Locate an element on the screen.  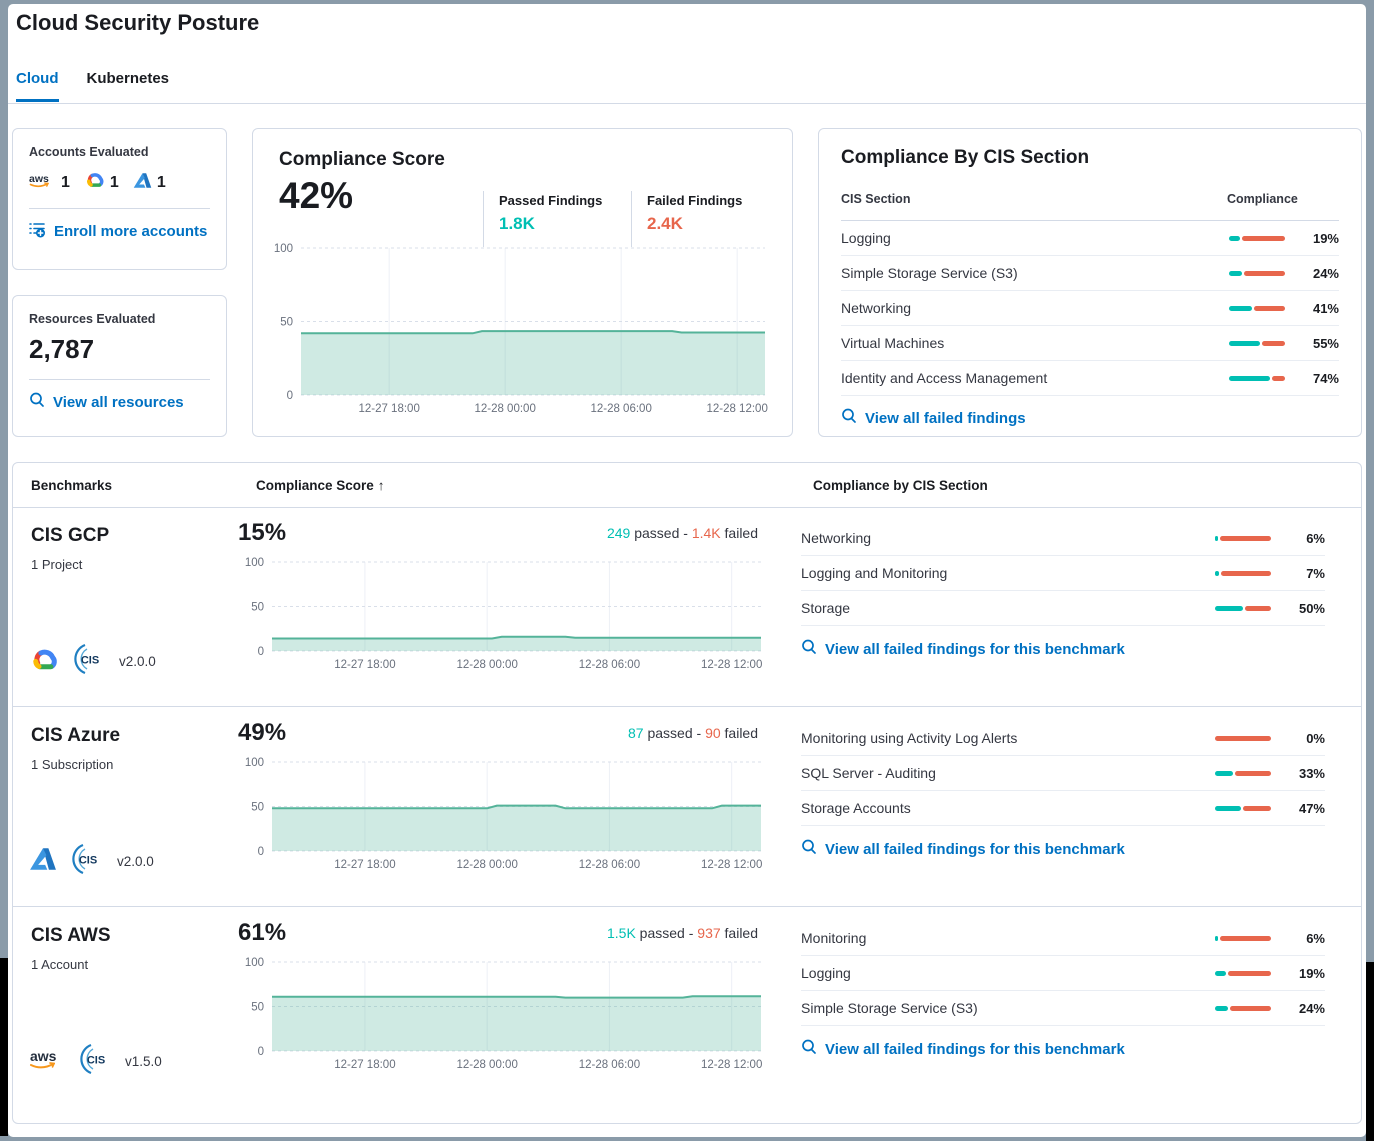
resources-link-label: View all resources is located at coordinates (118, 402).